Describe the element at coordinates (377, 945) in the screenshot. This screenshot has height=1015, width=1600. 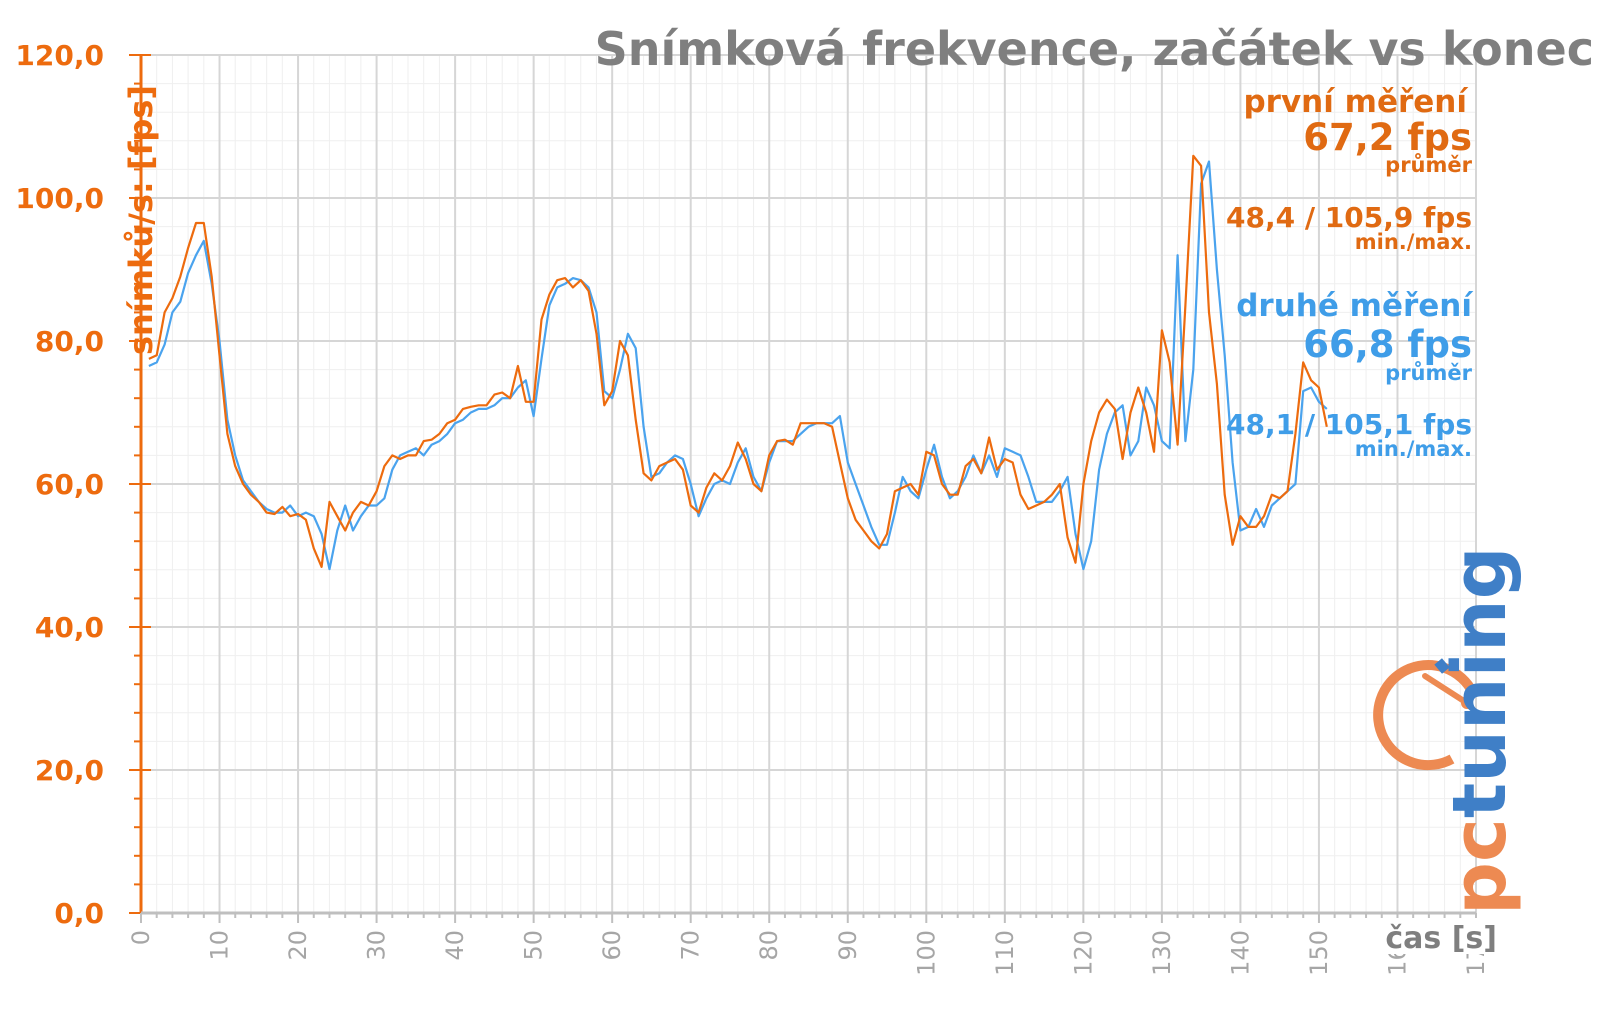
I see `x-tick-label: 30` at that location.